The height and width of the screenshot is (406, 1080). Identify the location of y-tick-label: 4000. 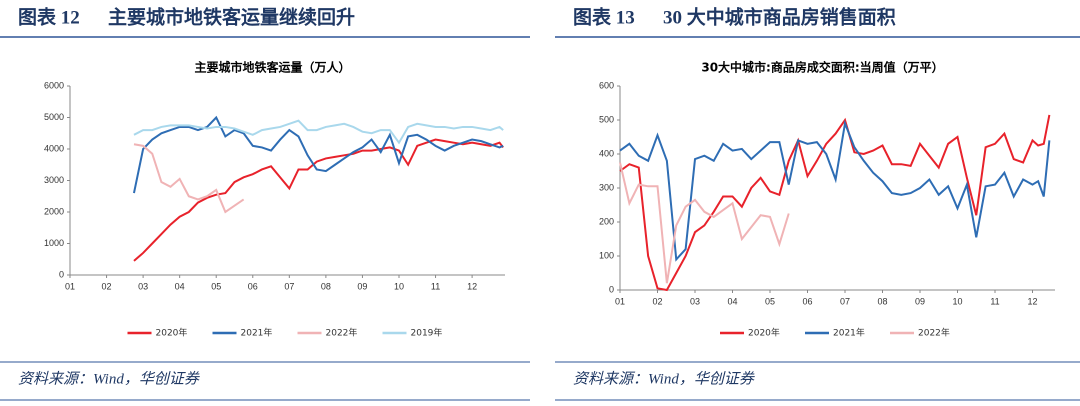
(54, 148).